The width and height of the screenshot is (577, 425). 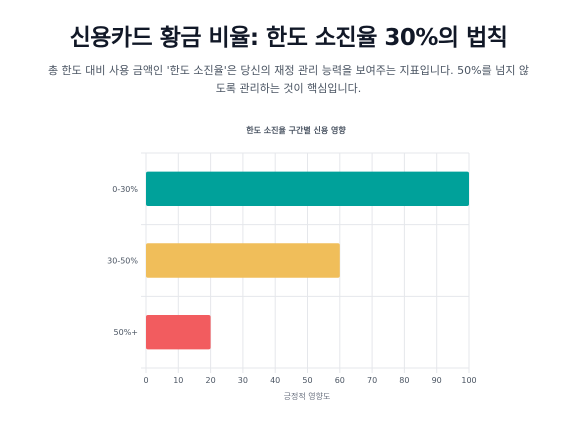 What do you see at coordinates (288, 38) in the screenshot?
I see `page-title: 신용카드 황금 비율: 한도 소진율 30%의 법칙` at bounding box center [288, 38].